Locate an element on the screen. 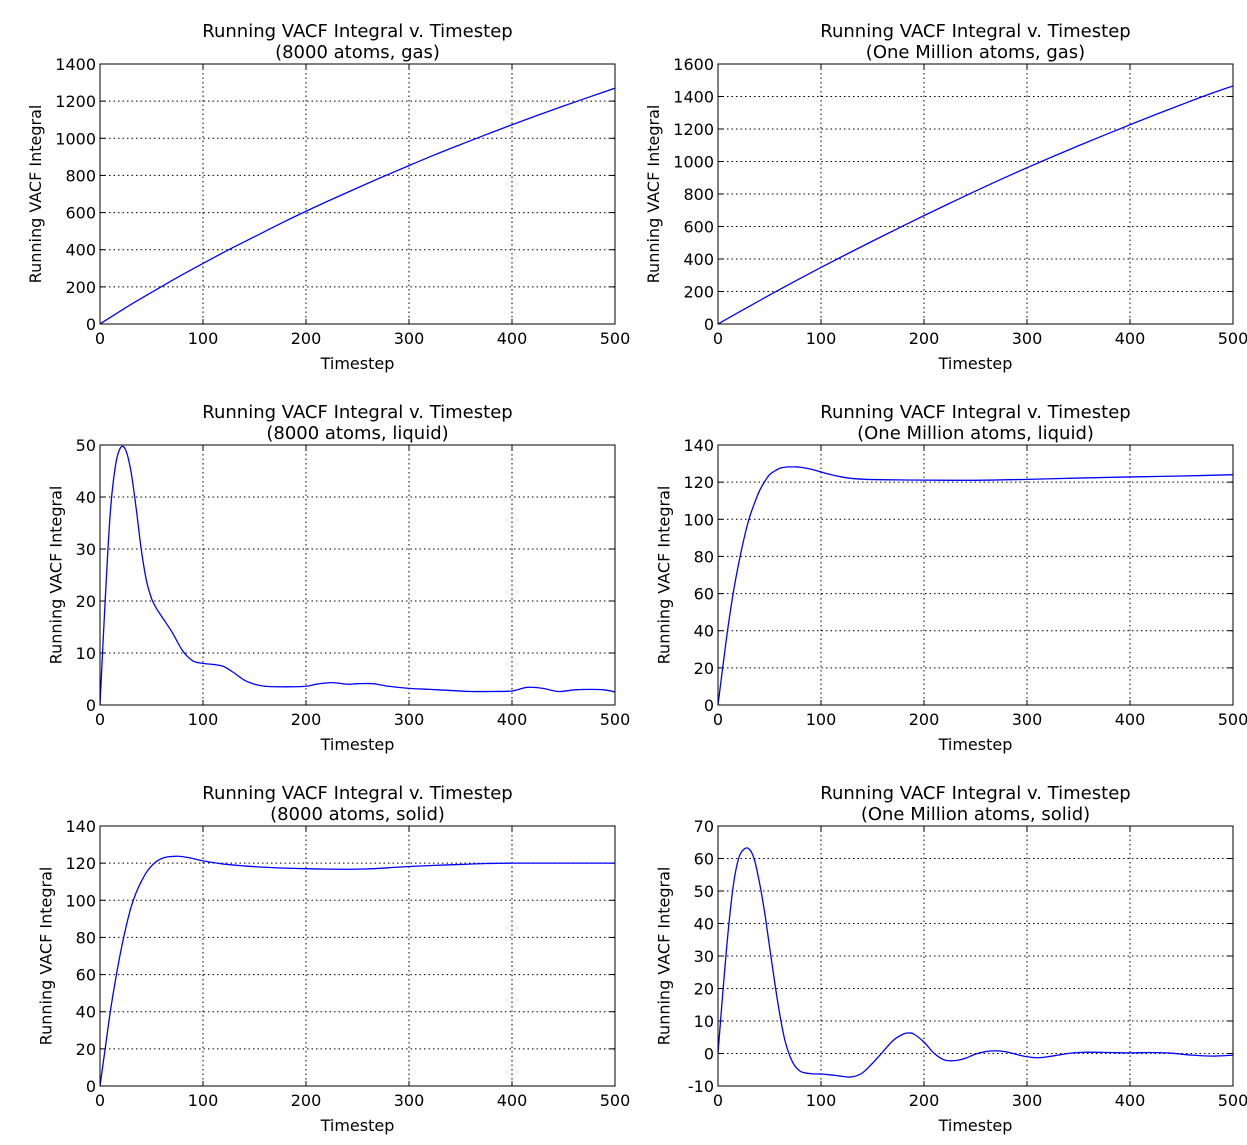 Image resolution: width=1247 pixels, height=1145 pixels. y-tick-label: 70 is located at coordinates (704, 826).